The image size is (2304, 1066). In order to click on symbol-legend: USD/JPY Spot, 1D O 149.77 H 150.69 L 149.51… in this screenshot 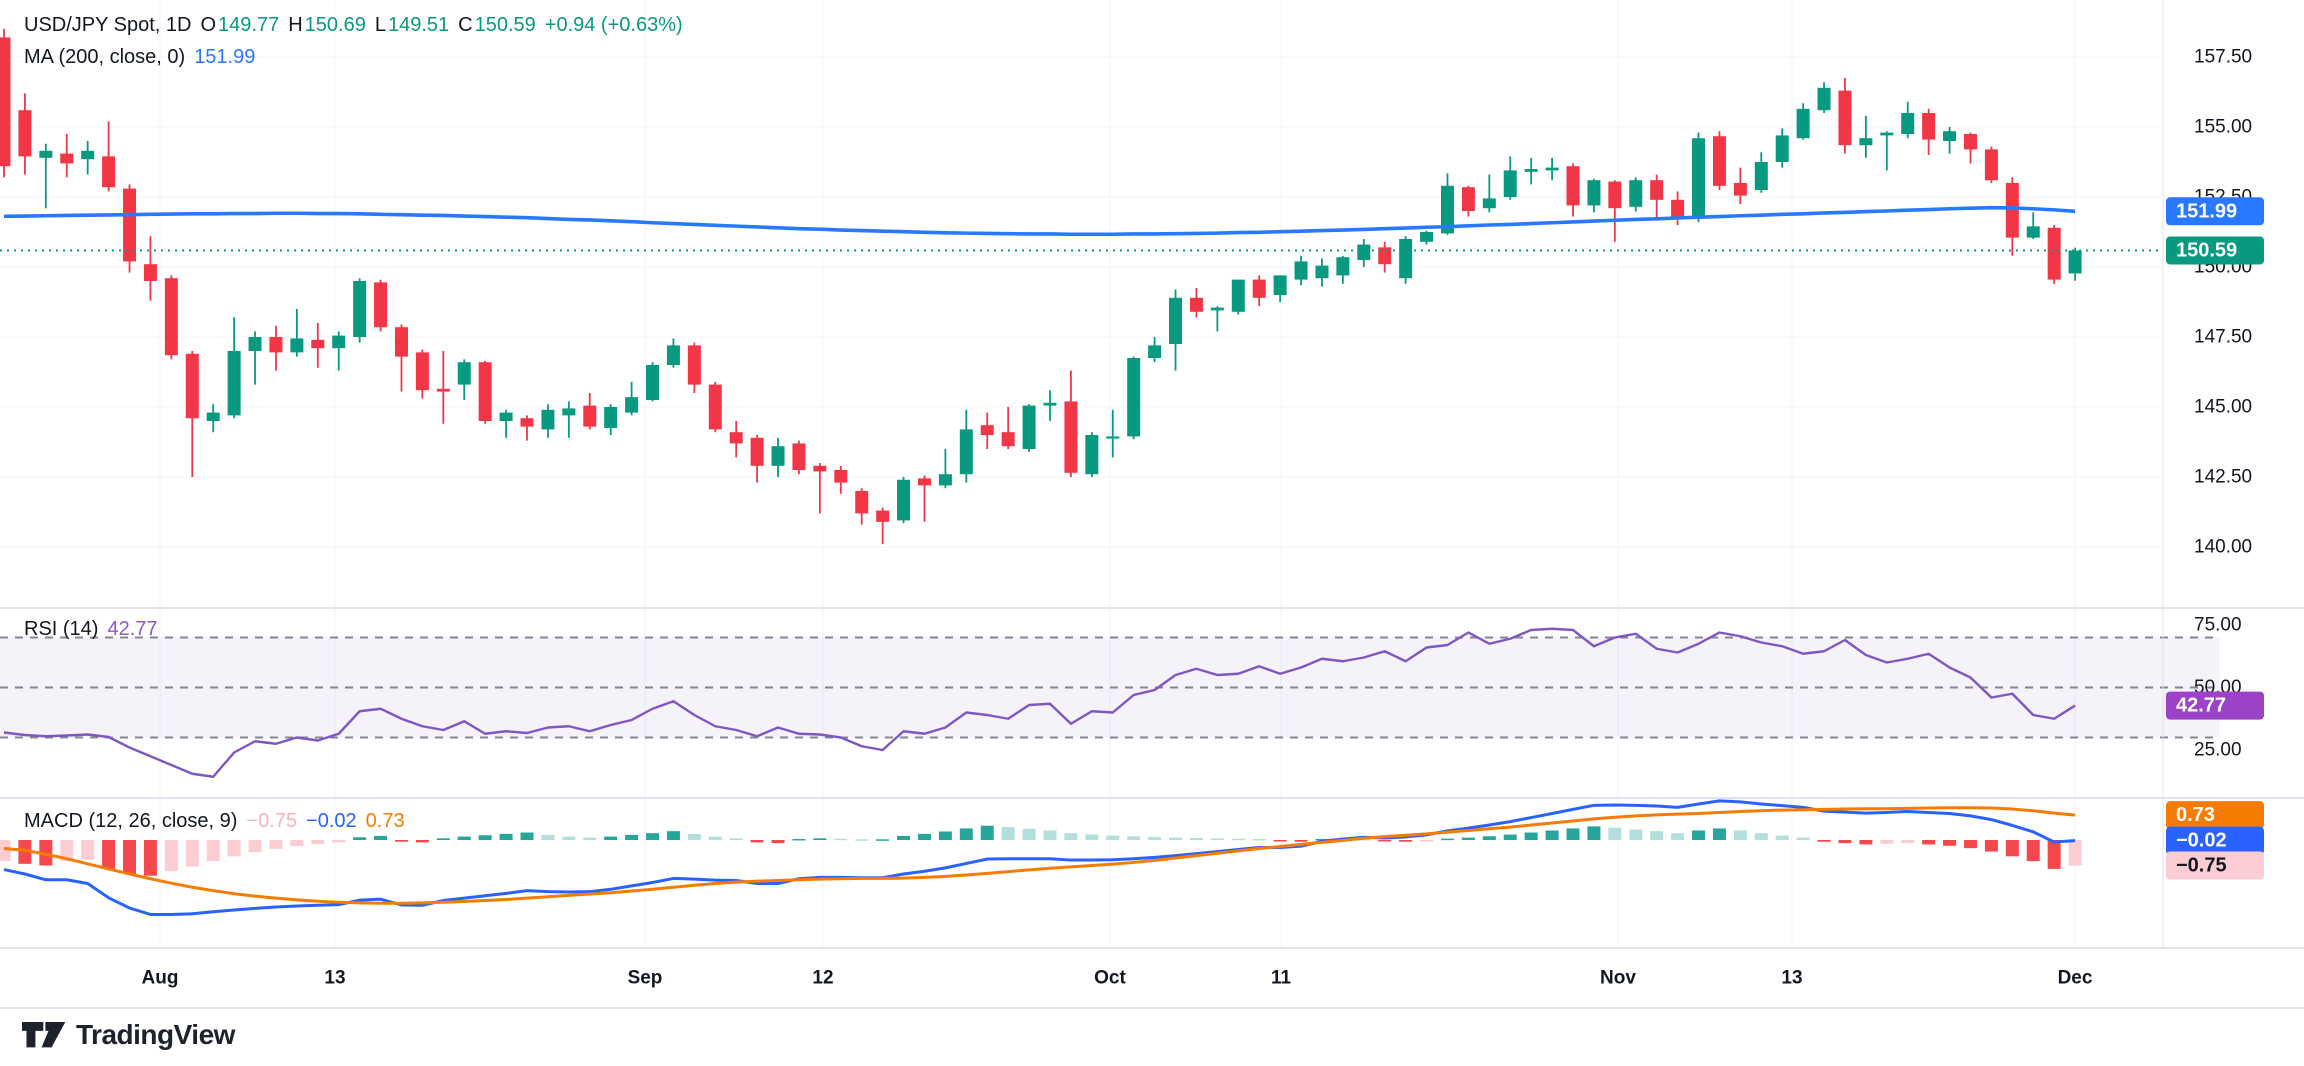, I will do `click(353, 25)`.